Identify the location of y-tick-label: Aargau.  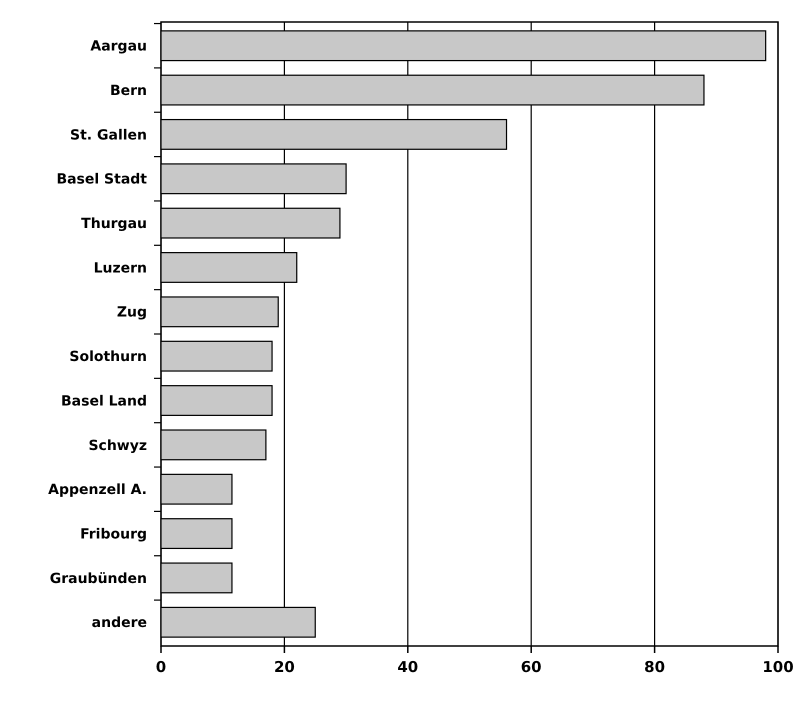
(118, 46).